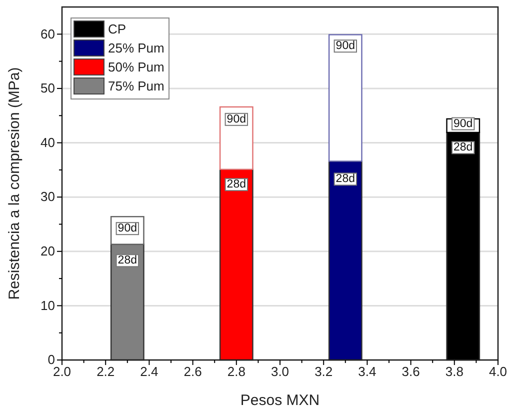 The width and height of the screenshot is (509, 415). I want to click on x-tick-label: 2.2, so click(105, 372).